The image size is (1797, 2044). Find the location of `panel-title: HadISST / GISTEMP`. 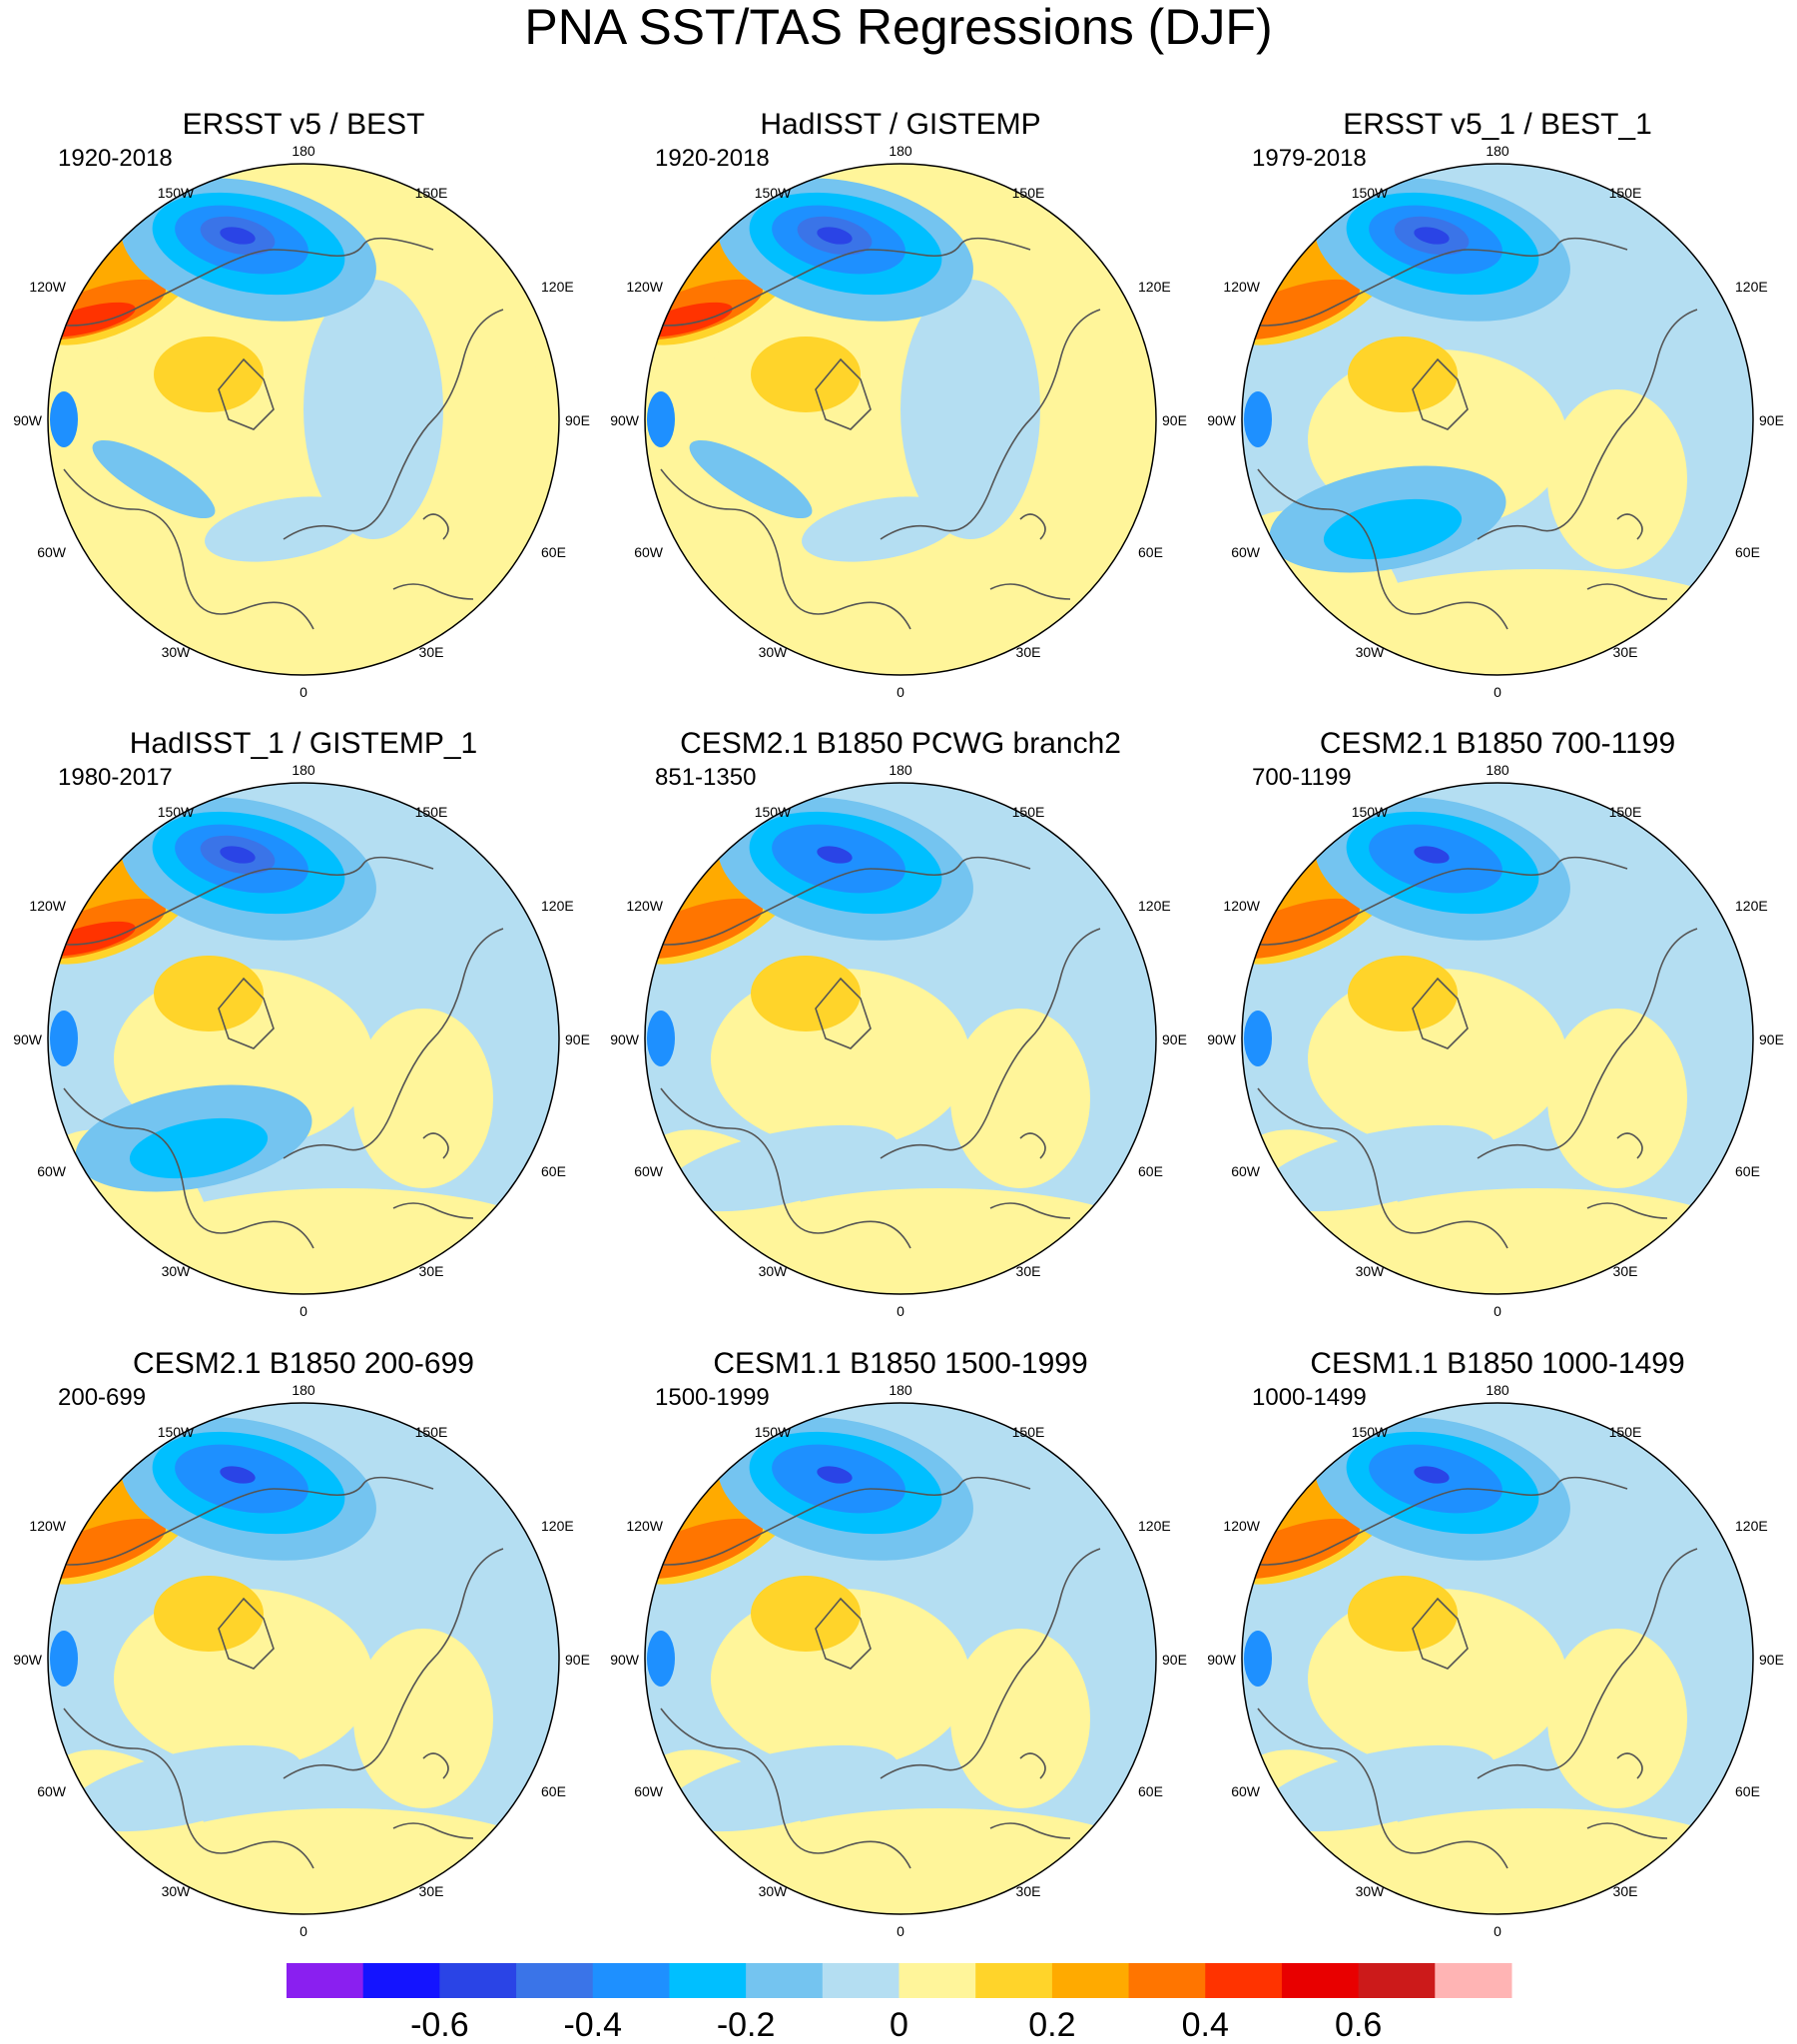

panel-title: HadISST / GISTEMP is located at coordinates (900, 124).